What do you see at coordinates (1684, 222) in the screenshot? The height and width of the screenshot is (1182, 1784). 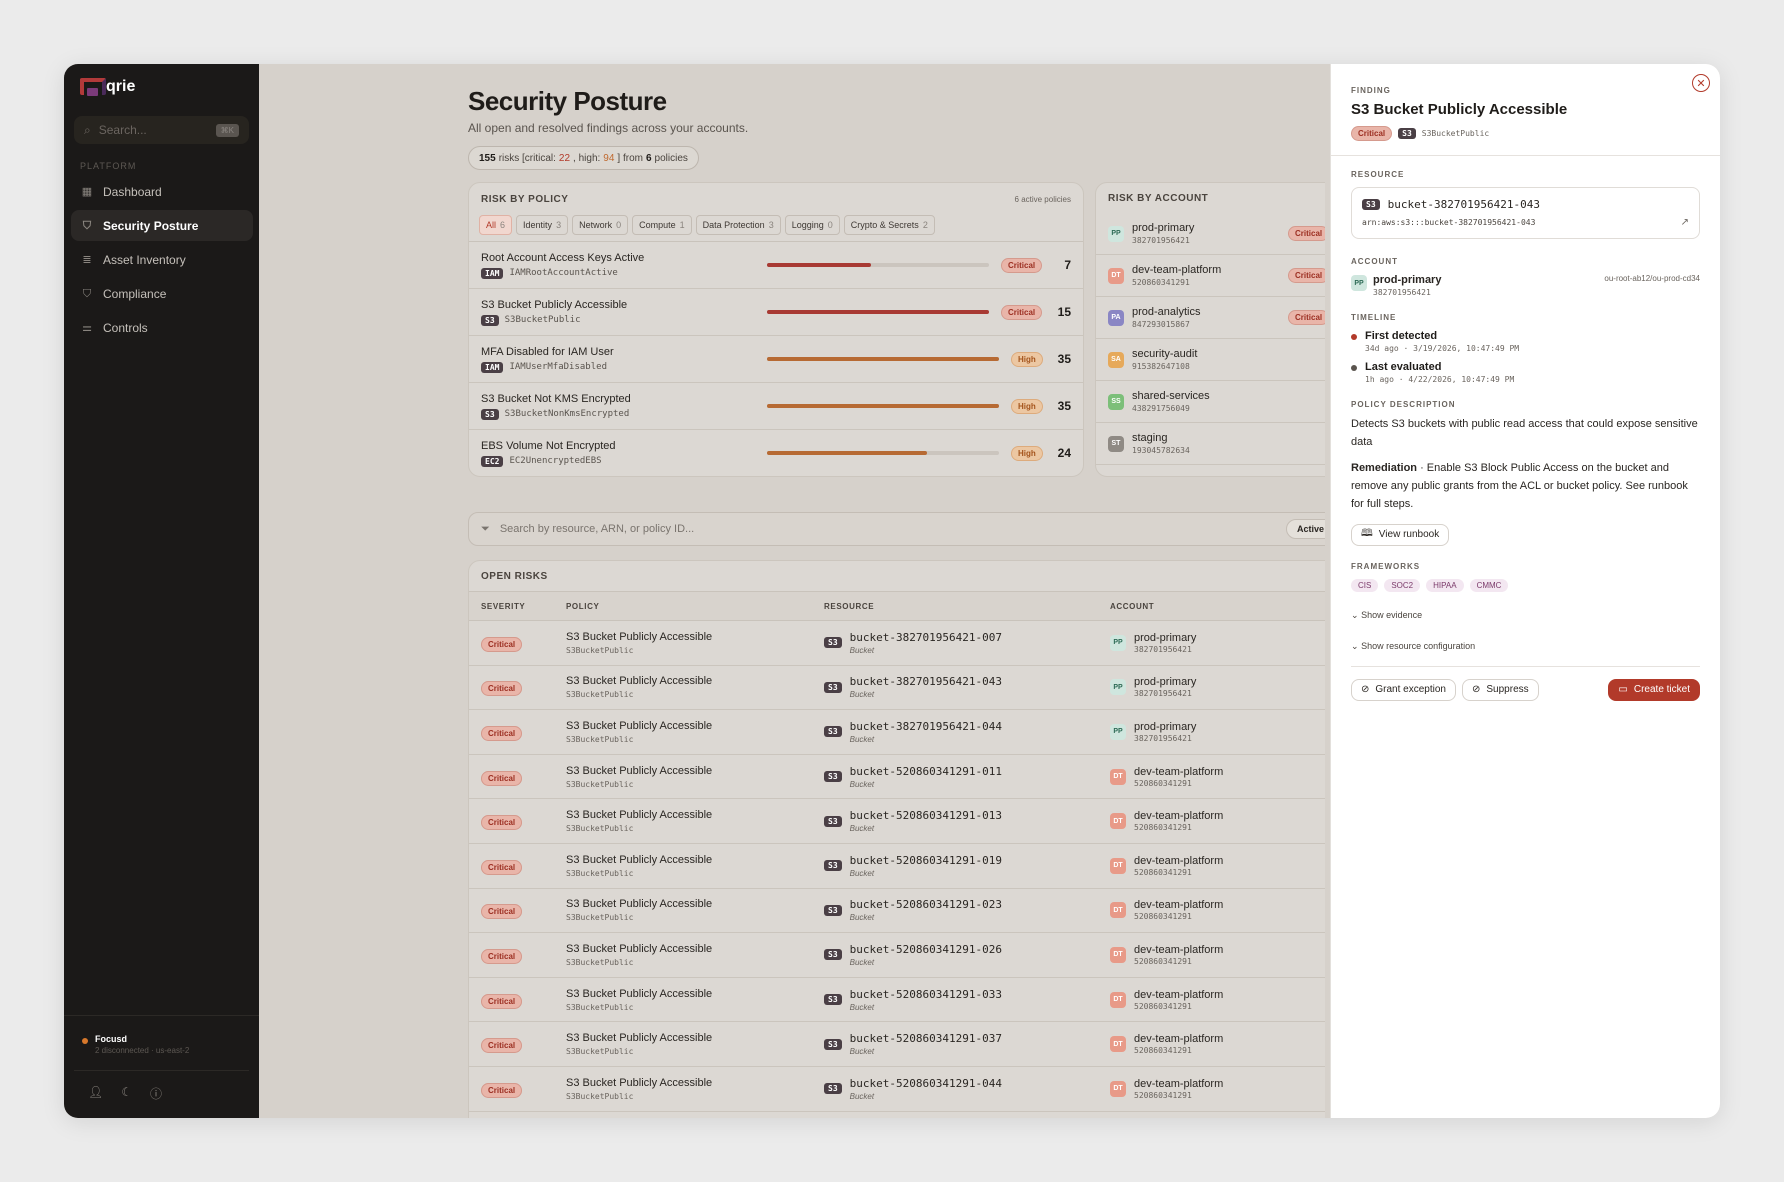 I see `external-link-icon: ↗` at bounding box center [1684, 222].